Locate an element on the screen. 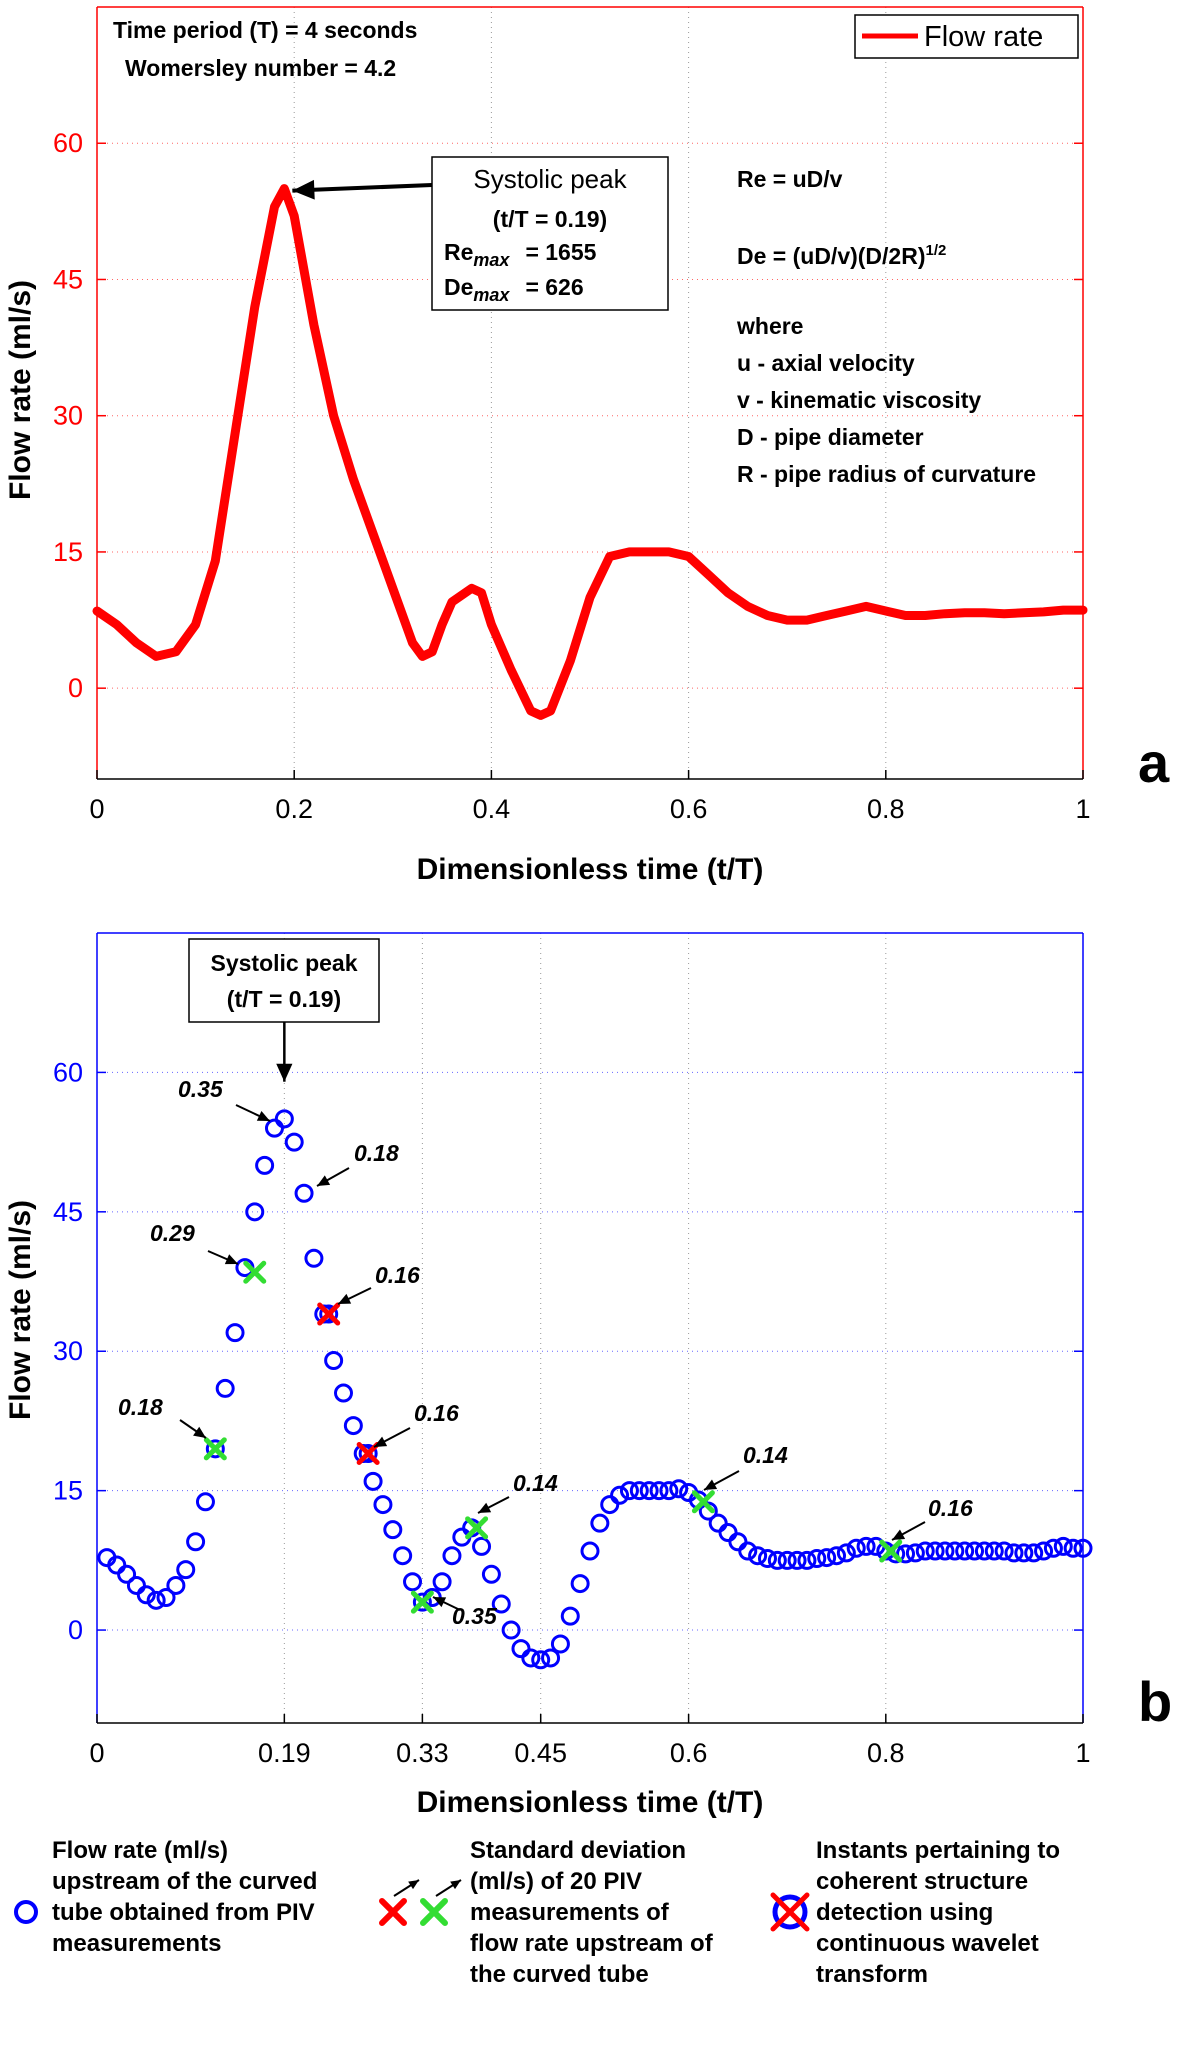  std-dev-label: 0.16 is located at coordinates (436, 1413).